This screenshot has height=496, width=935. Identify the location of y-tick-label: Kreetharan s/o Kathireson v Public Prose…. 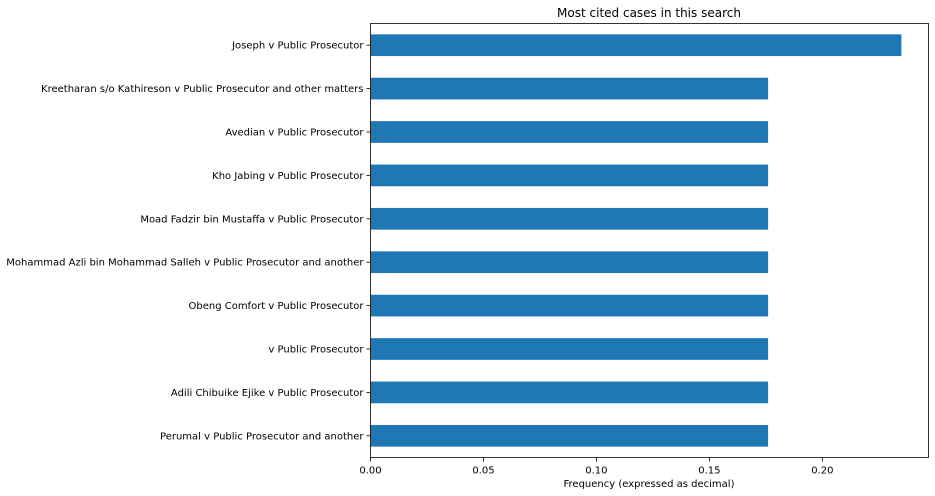
(202, 89).